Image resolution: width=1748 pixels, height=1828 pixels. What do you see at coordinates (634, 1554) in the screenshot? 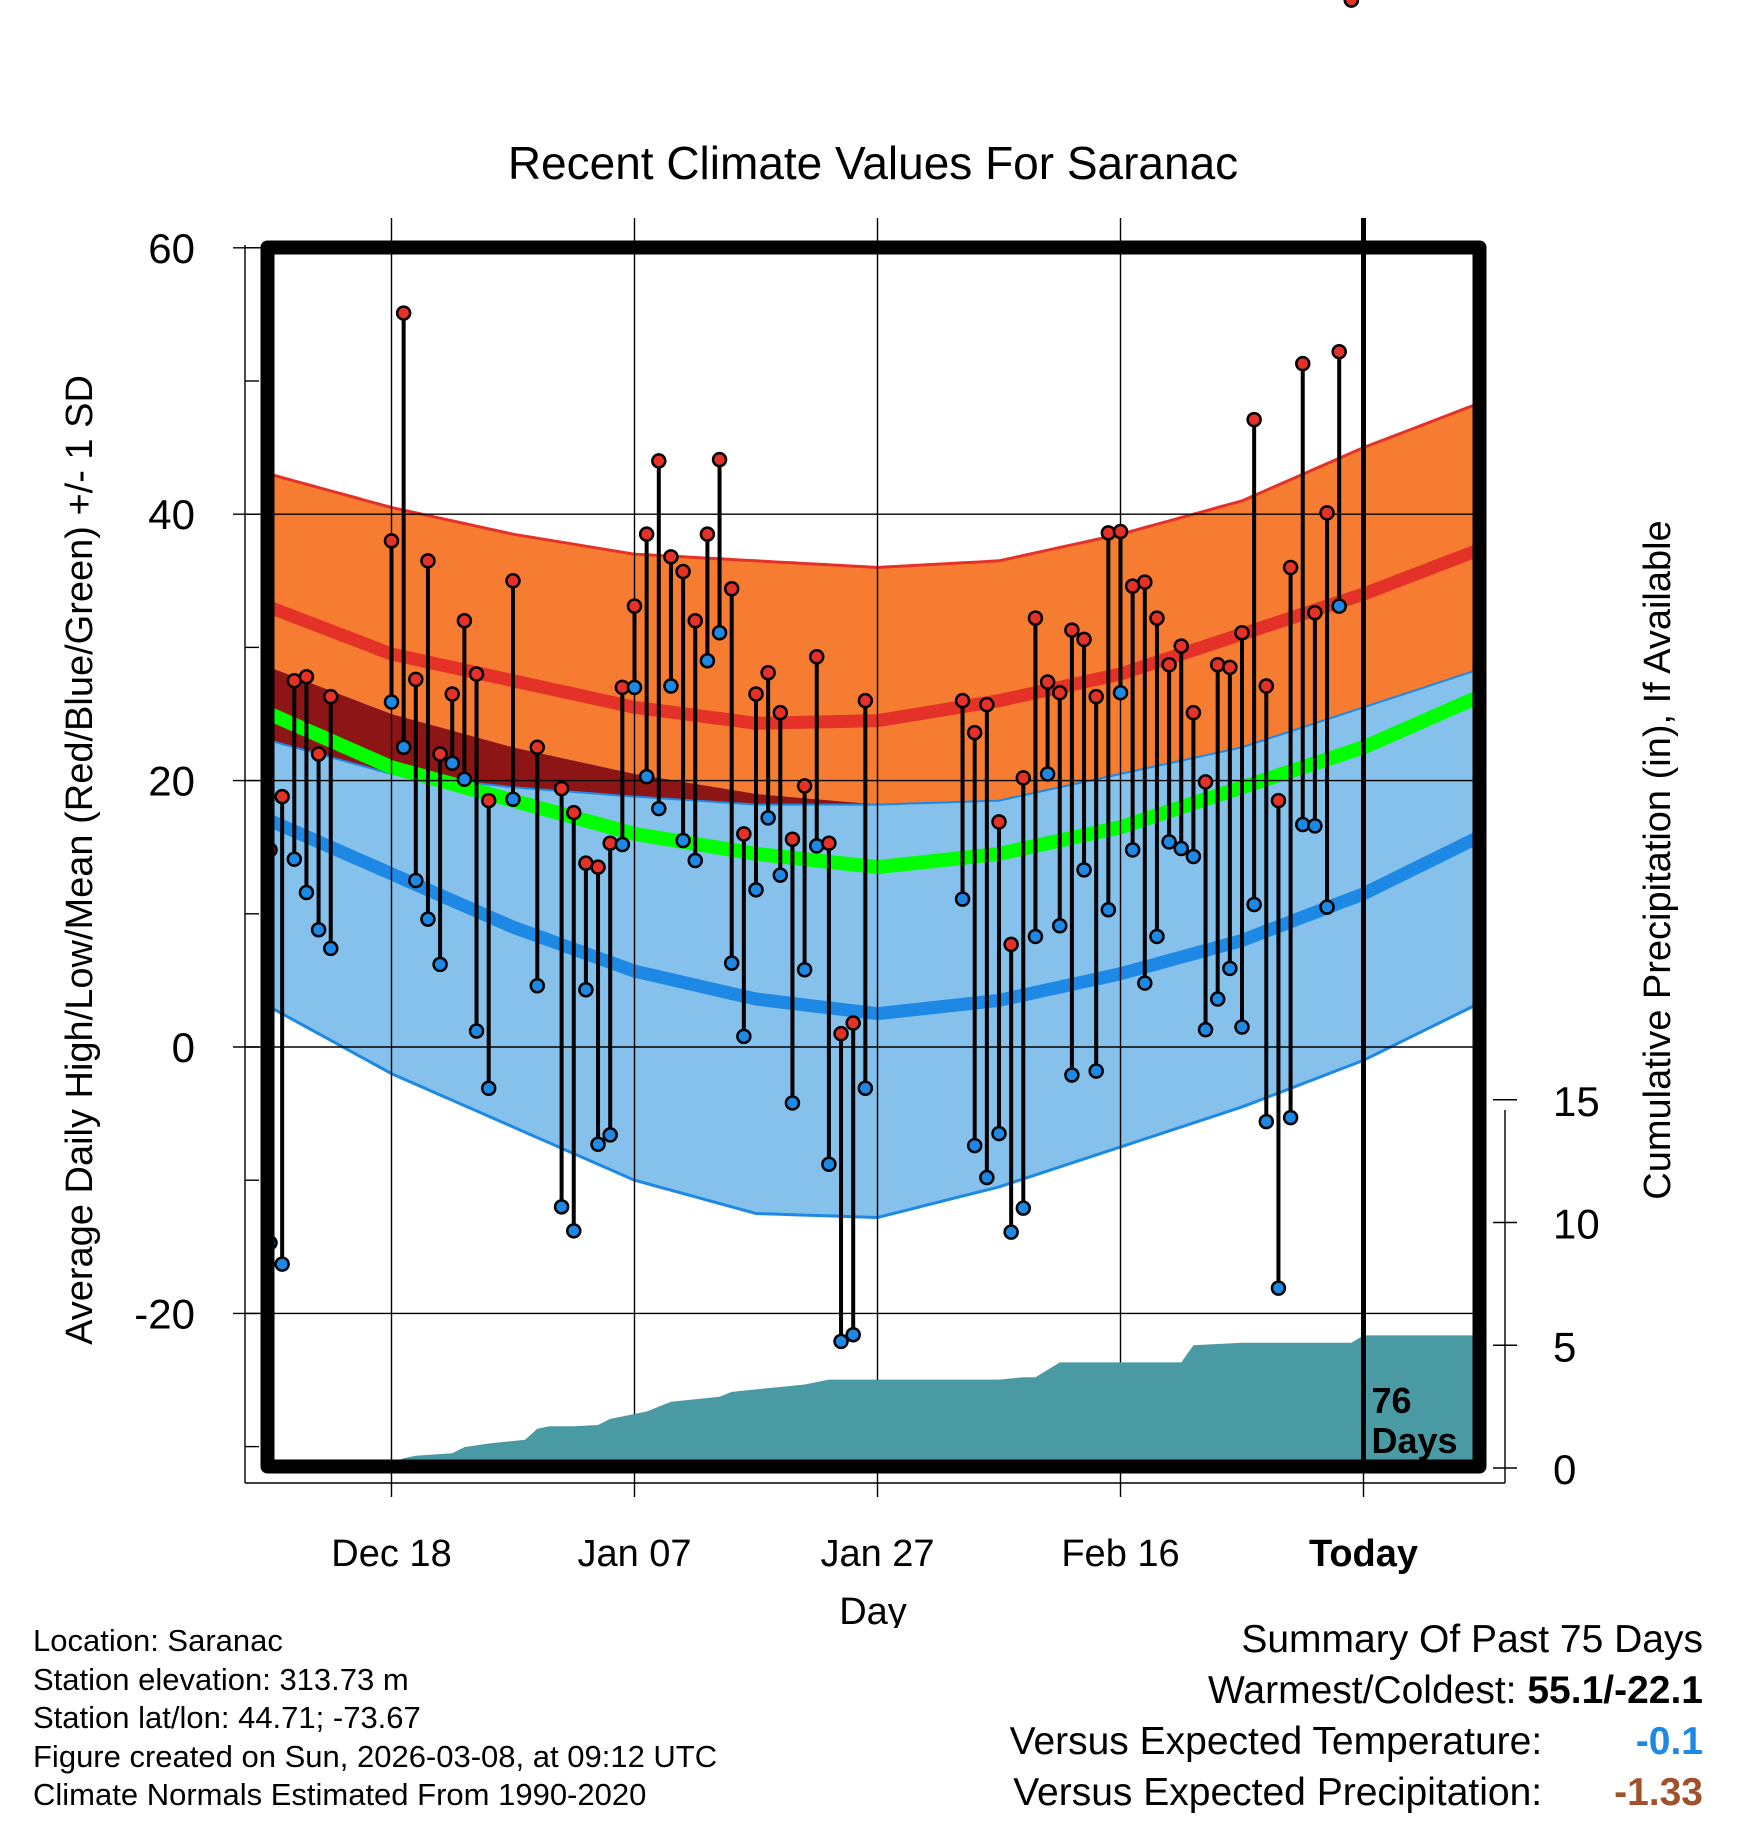
I see `x-tick-label: Jan 07` at bounding box center [634, 1554].